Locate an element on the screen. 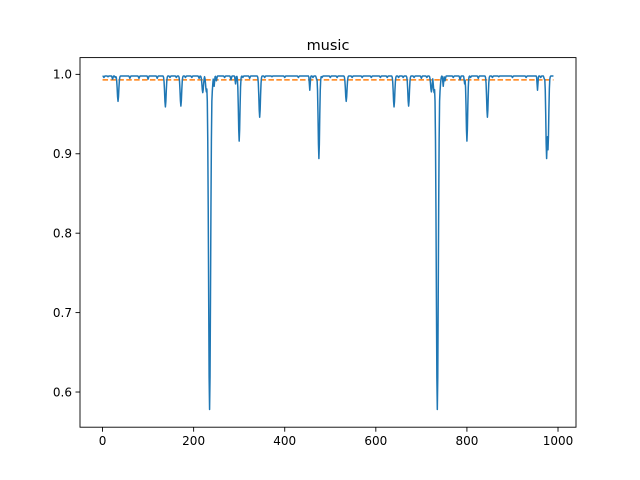 This screenshot has height=480, width=640. y-axis: 0.6 0.7 0.8 0.9 1.0 is located at coordinates (66, 233).